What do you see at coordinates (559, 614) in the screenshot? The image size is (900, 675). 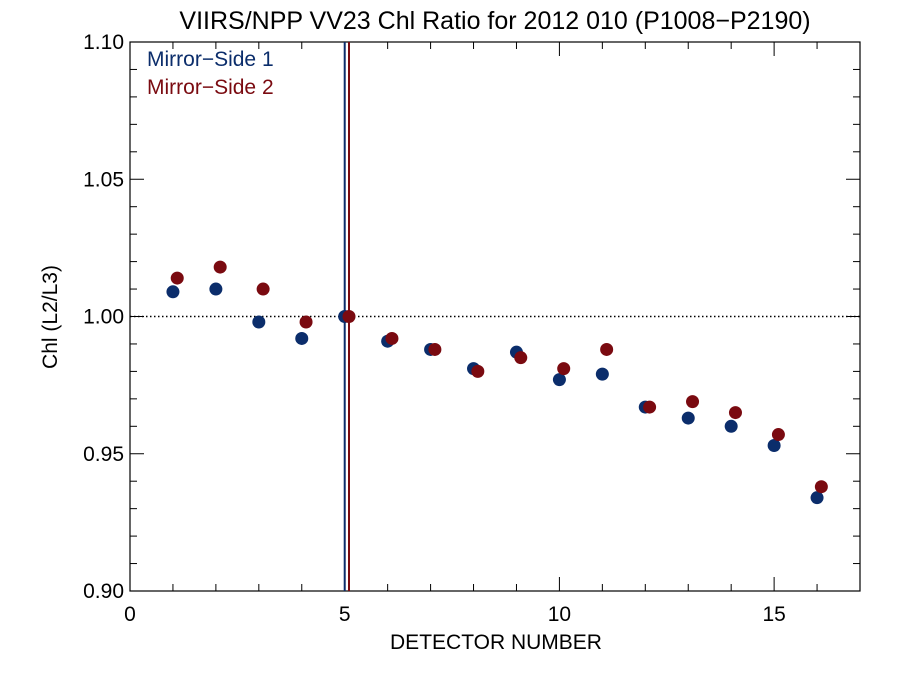 I see `x-tick-label: 10` at bounding box center [559, 614].